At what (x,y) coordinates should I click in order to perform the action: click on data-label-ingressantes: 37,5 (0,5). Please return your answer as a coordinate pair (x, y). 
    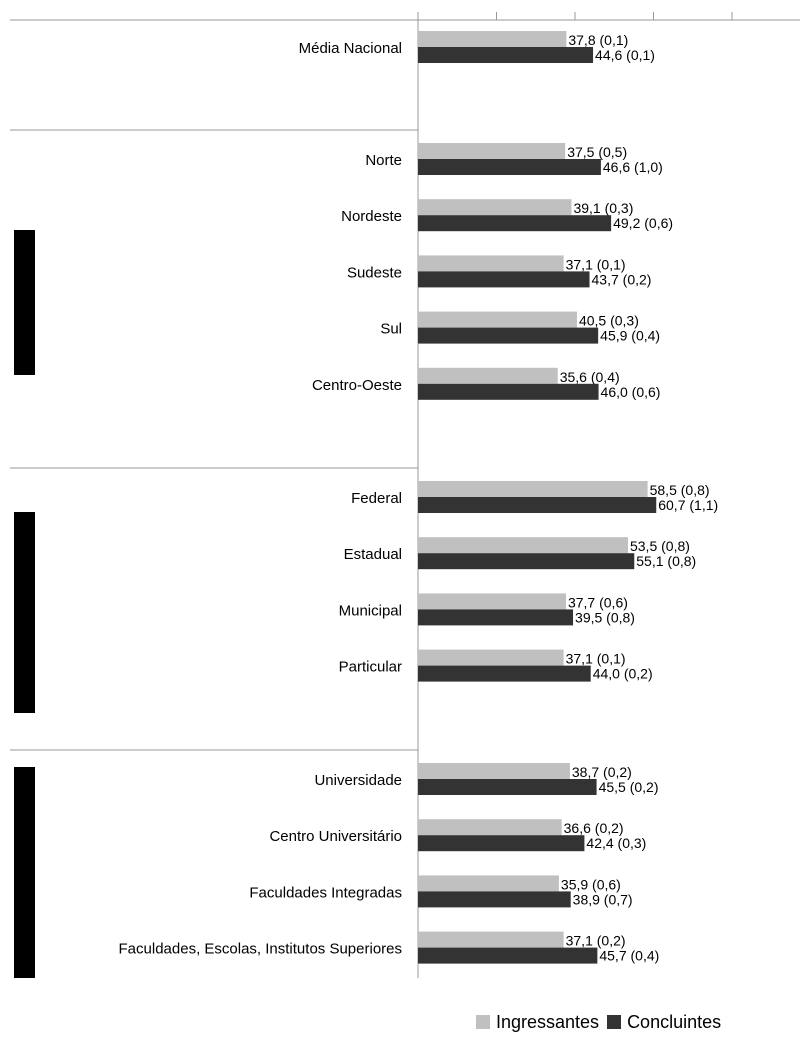
    Looking at the image, I should click on (597, 152).